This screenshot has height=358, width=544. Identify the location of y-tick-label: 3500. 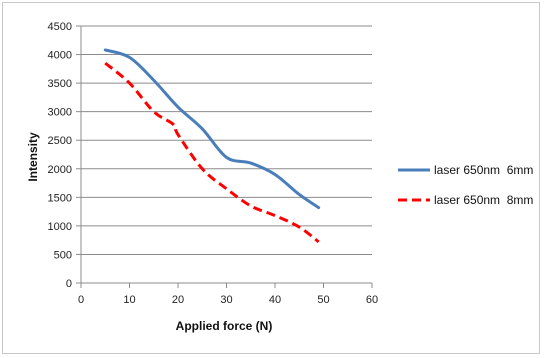
(60, 84).